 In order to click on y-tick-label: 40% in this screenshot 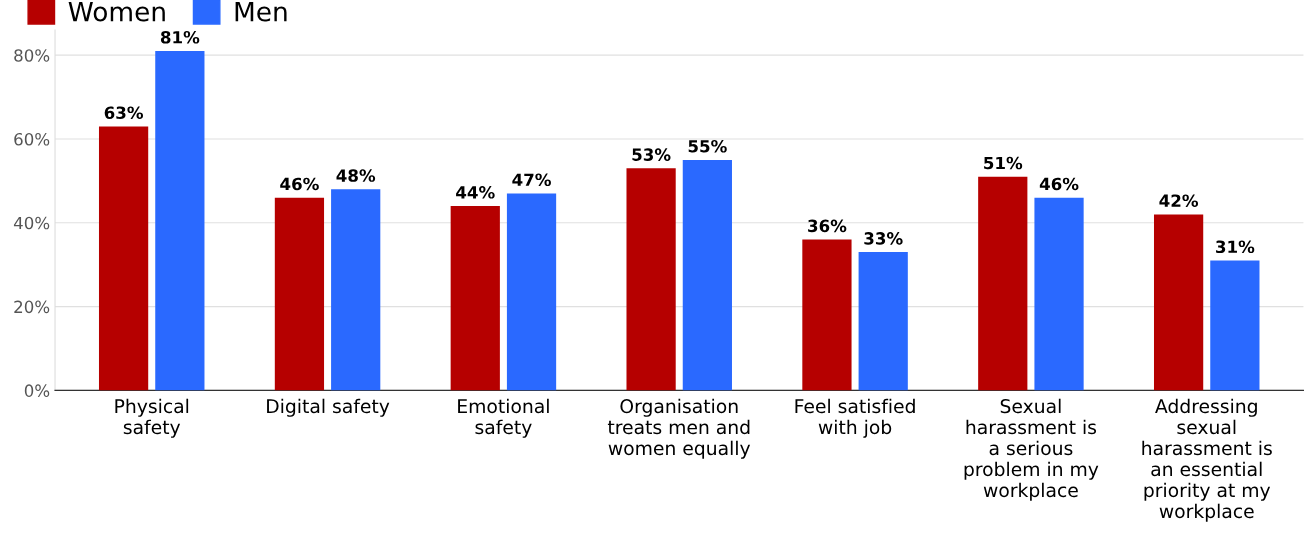, I will do `click(31, 223)`.